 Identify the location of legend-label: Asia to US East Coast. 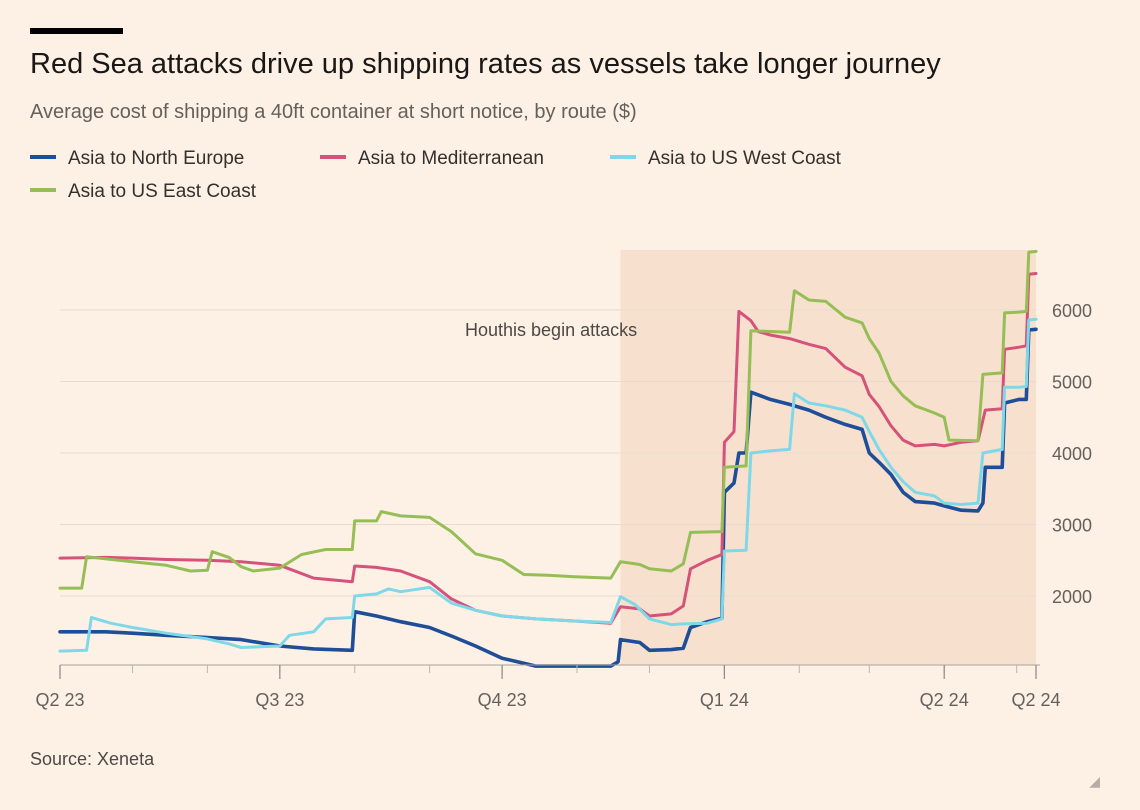
(162, 191).